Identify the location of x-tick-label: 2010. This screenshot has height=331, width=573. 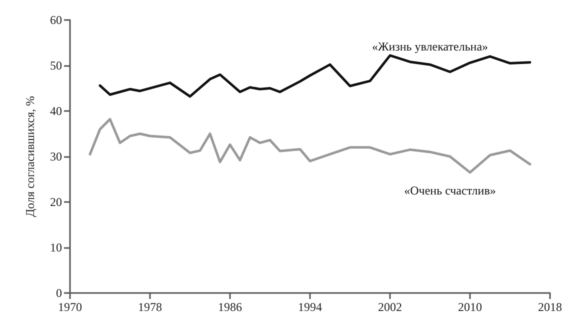
(470, 307).